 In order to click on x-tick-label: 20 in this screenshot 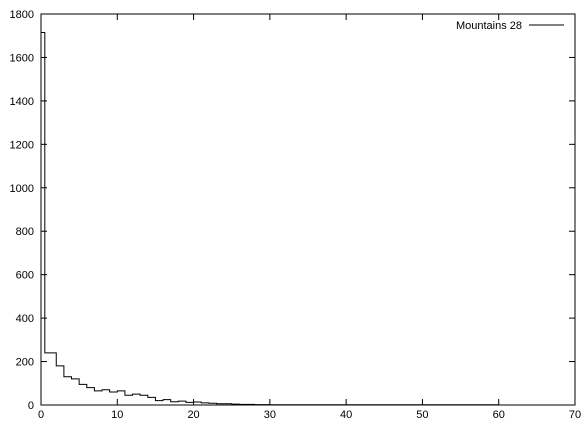, I will do `click(193, 415)`.